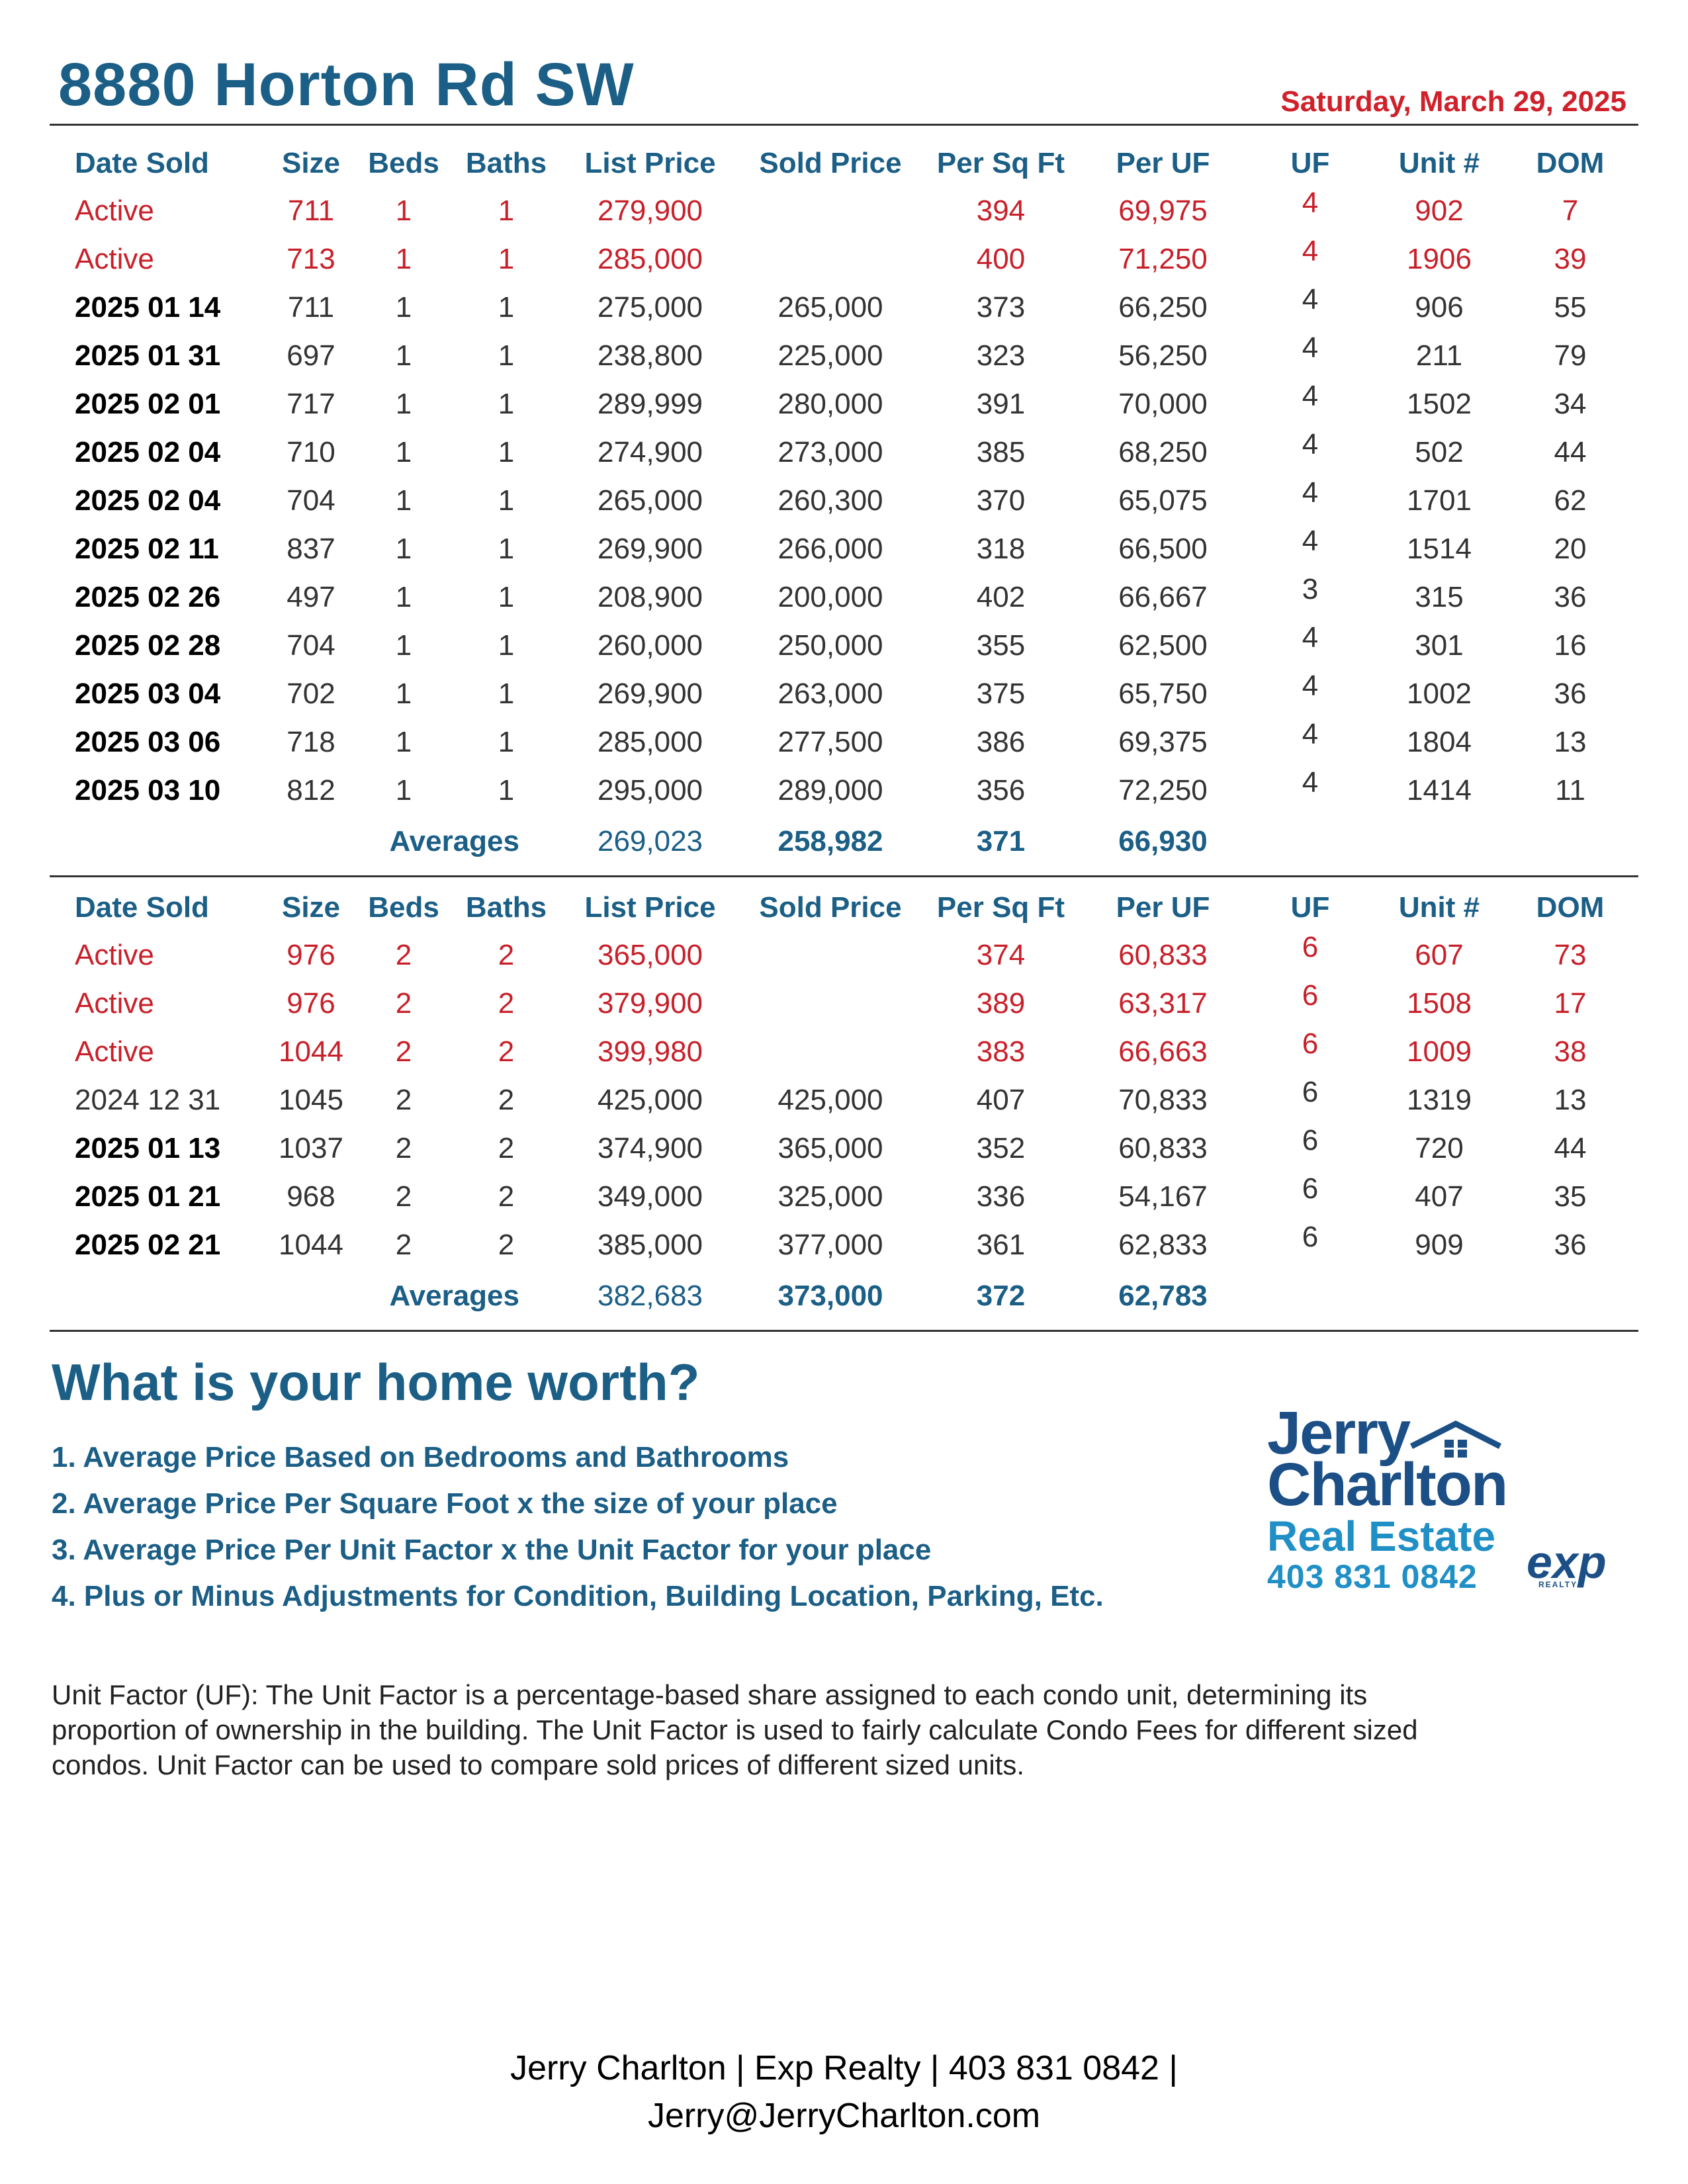 This screenshot has height=2184, width=1688. I want to click on table-row: Active 976 2 2 379,900 389 63,317 6 1508 17, so click(844, 1003).